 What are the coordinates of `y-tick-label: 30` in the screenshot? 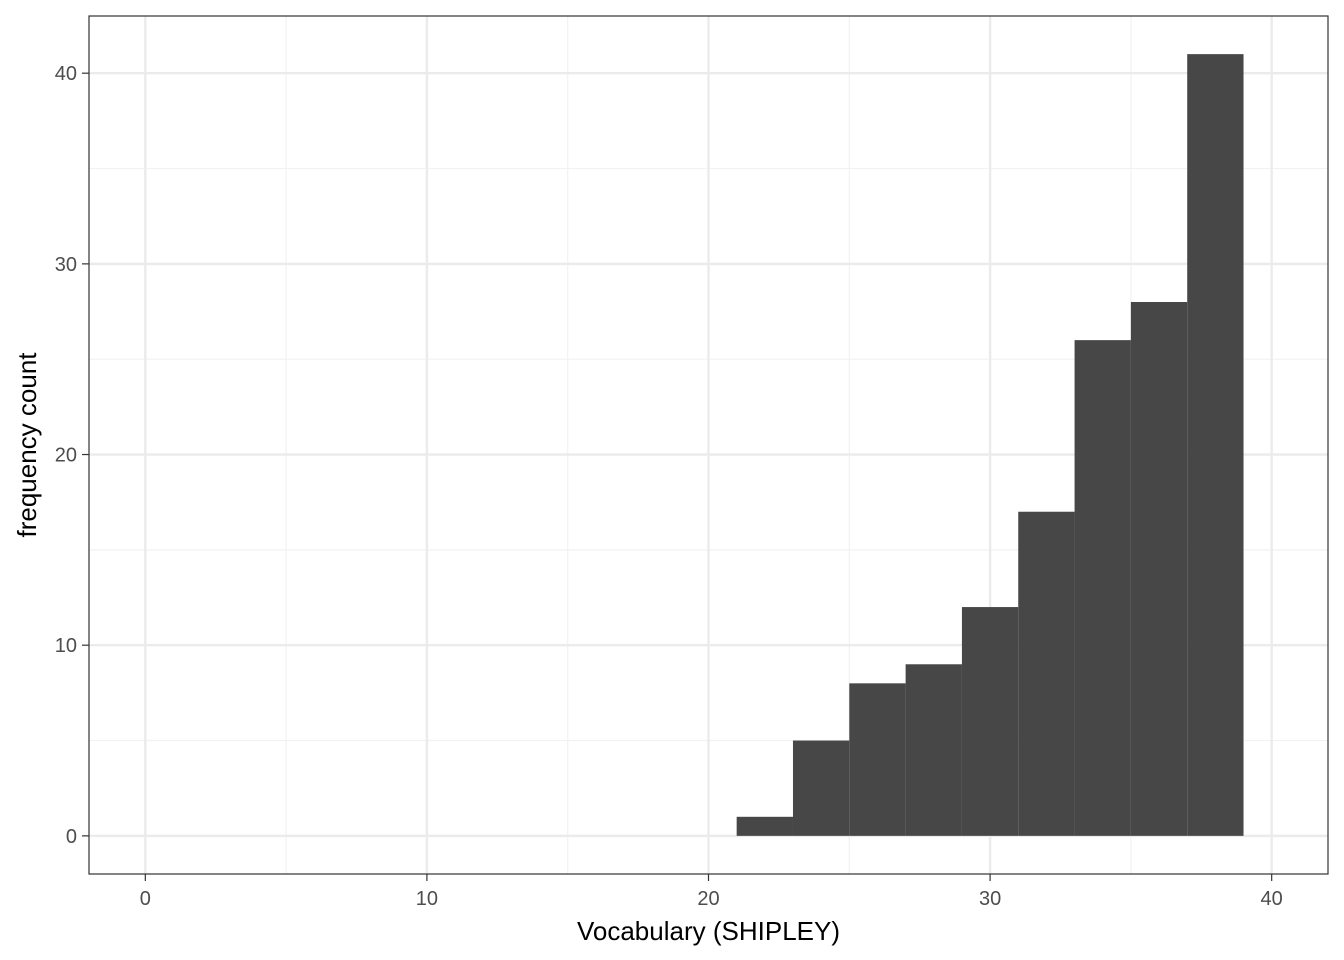 It's located at (66, 265).